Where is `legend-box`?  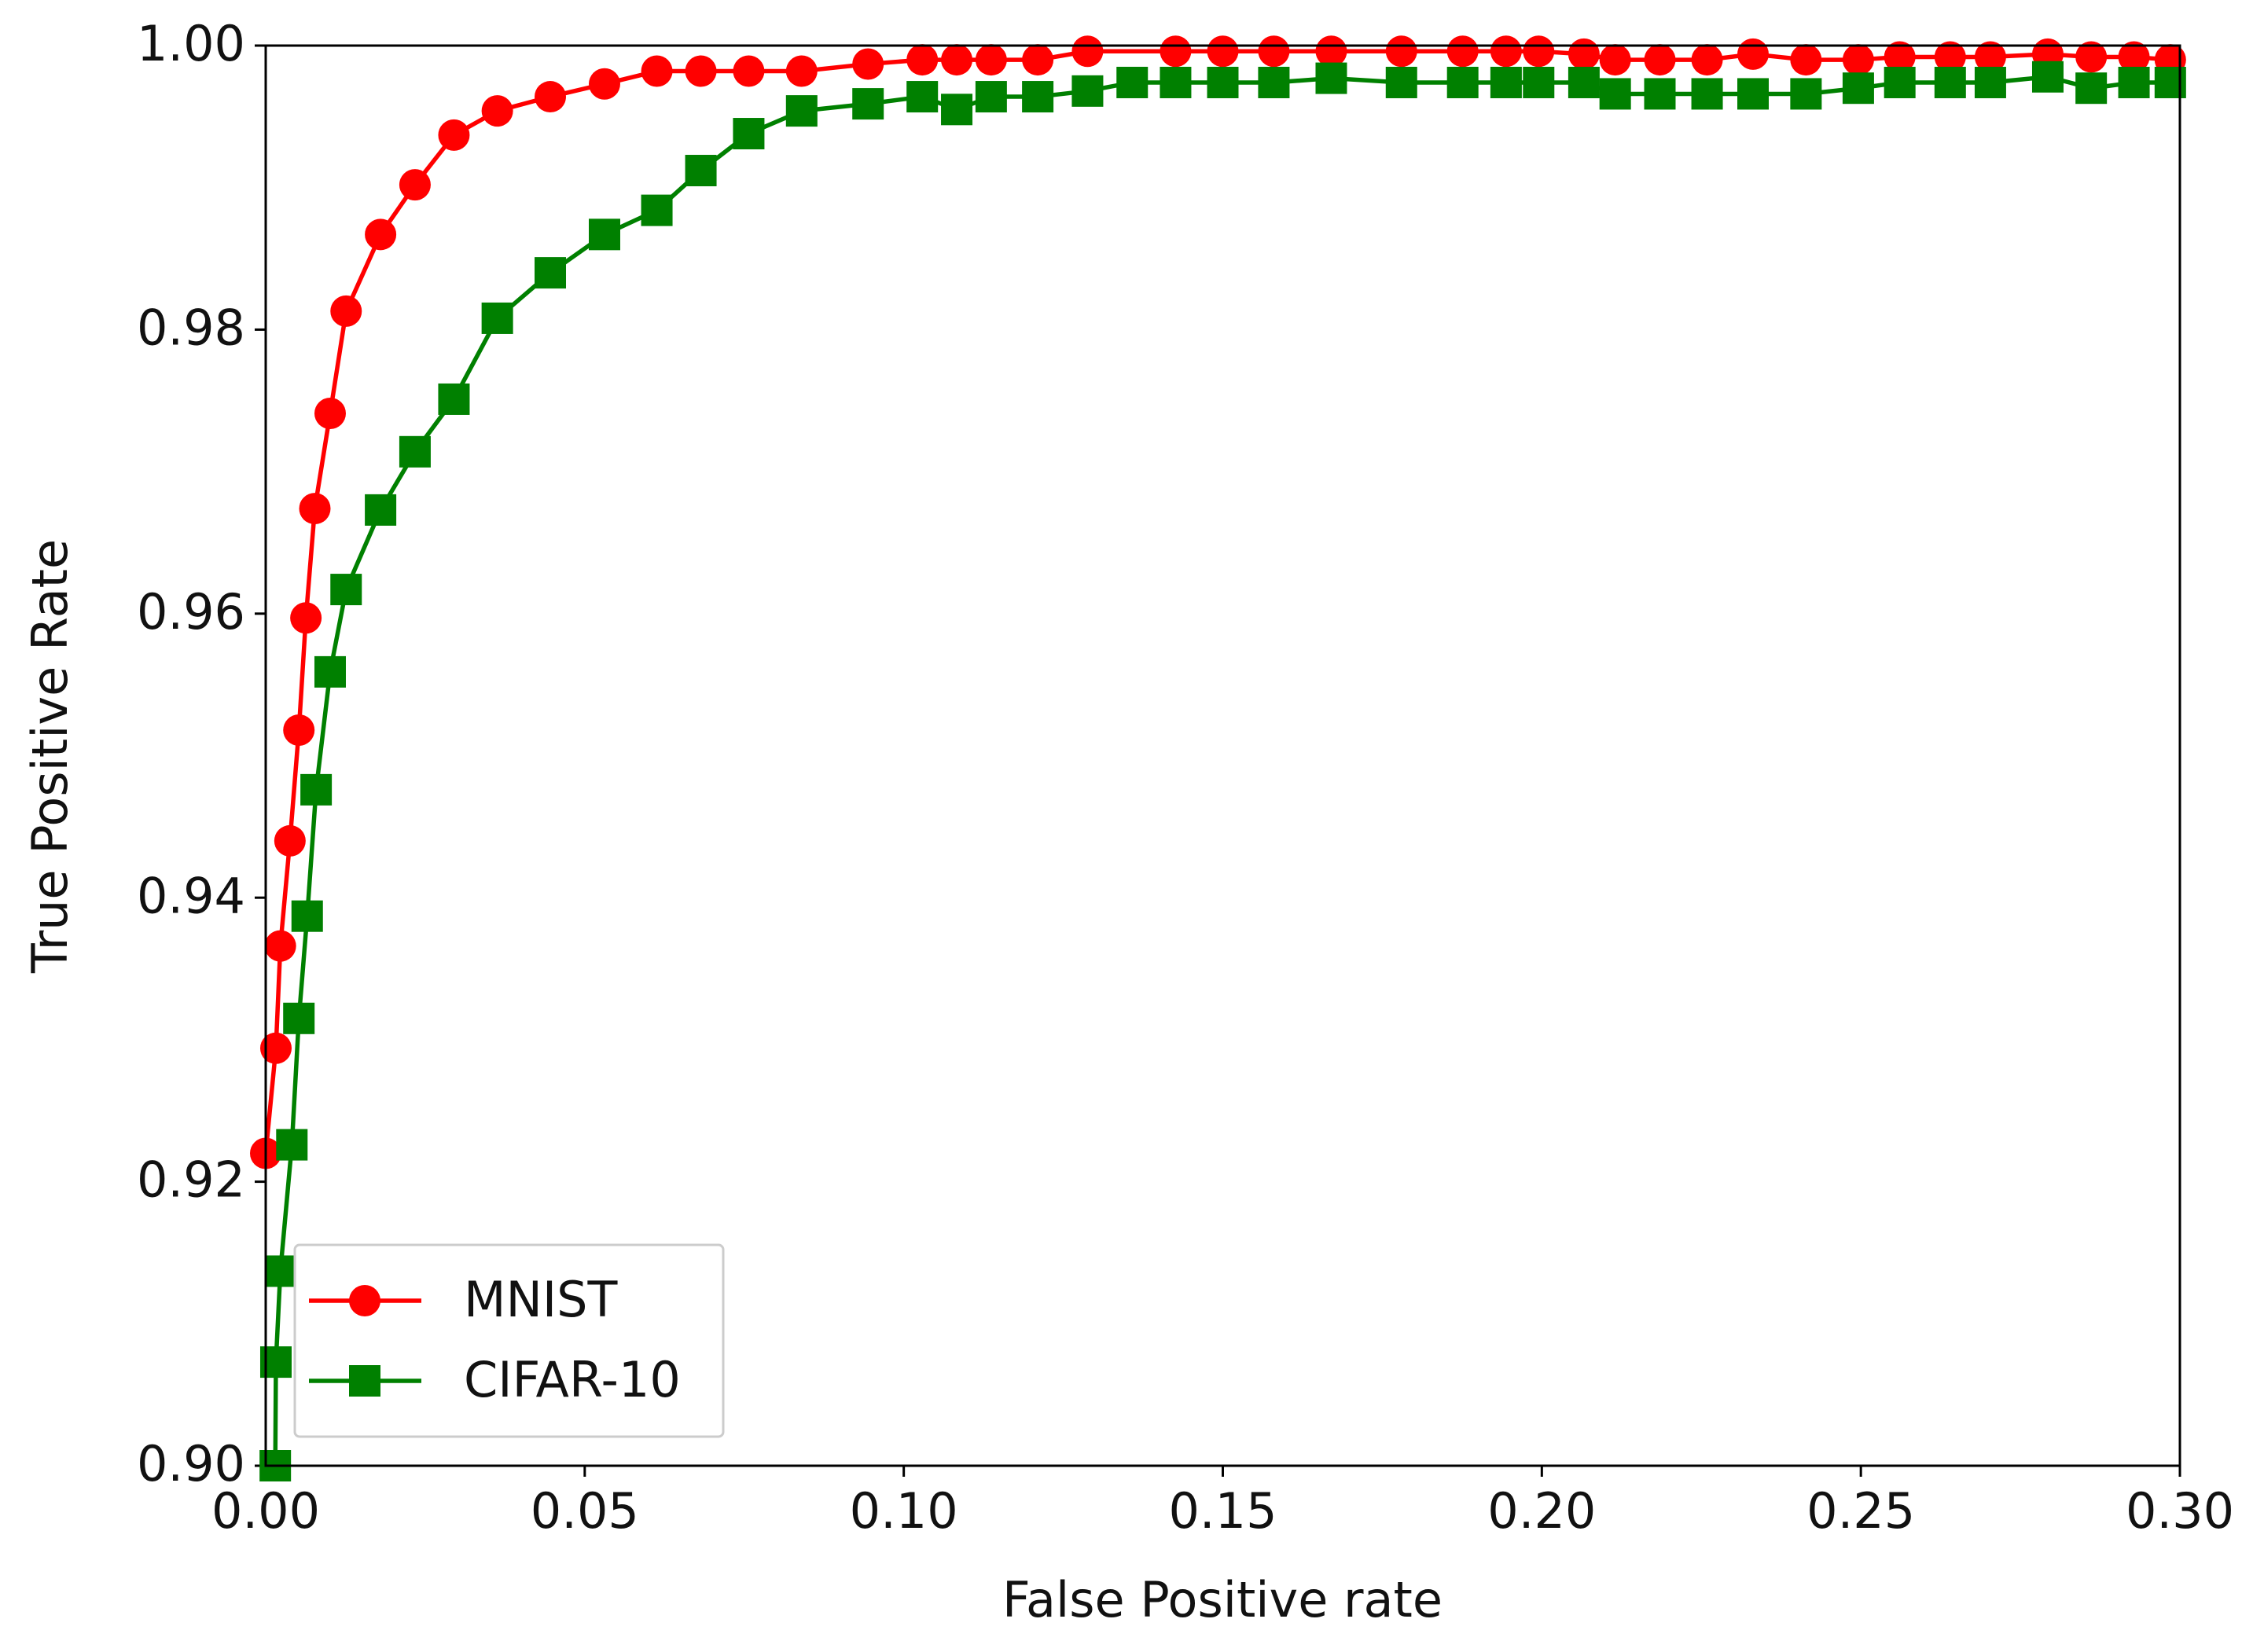
legend-box is located at coordinates (509, 1340).